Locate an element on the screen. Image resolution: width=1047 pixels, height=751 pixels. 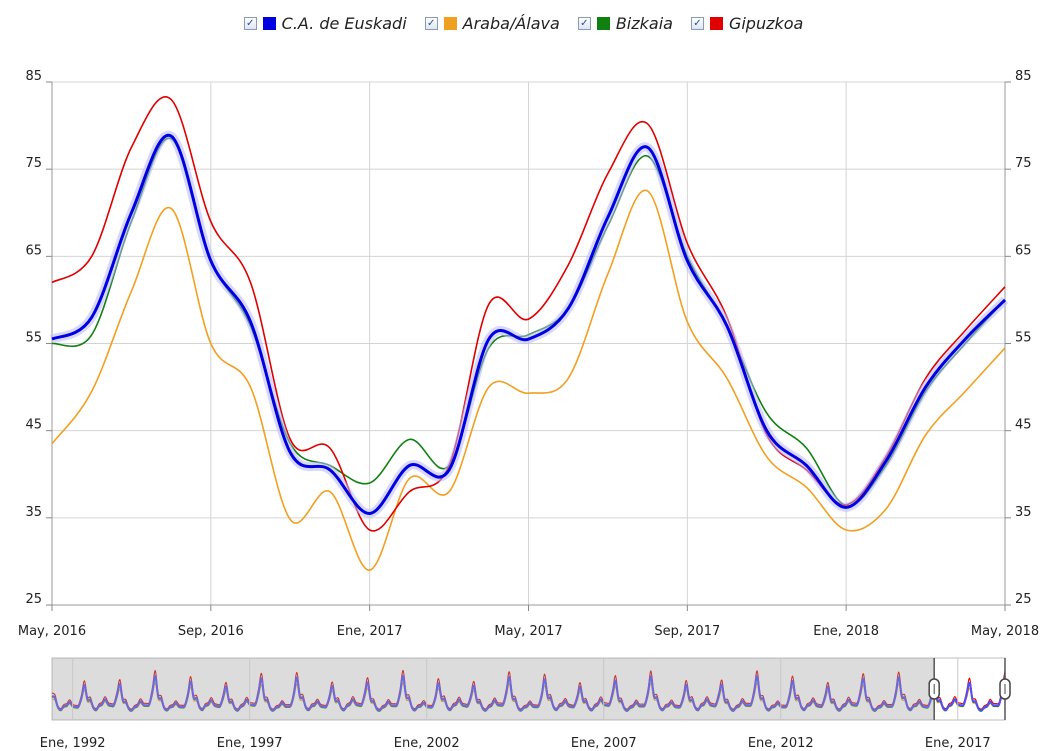
legend-label: Bizkaia is located at coordinates (644, 23).